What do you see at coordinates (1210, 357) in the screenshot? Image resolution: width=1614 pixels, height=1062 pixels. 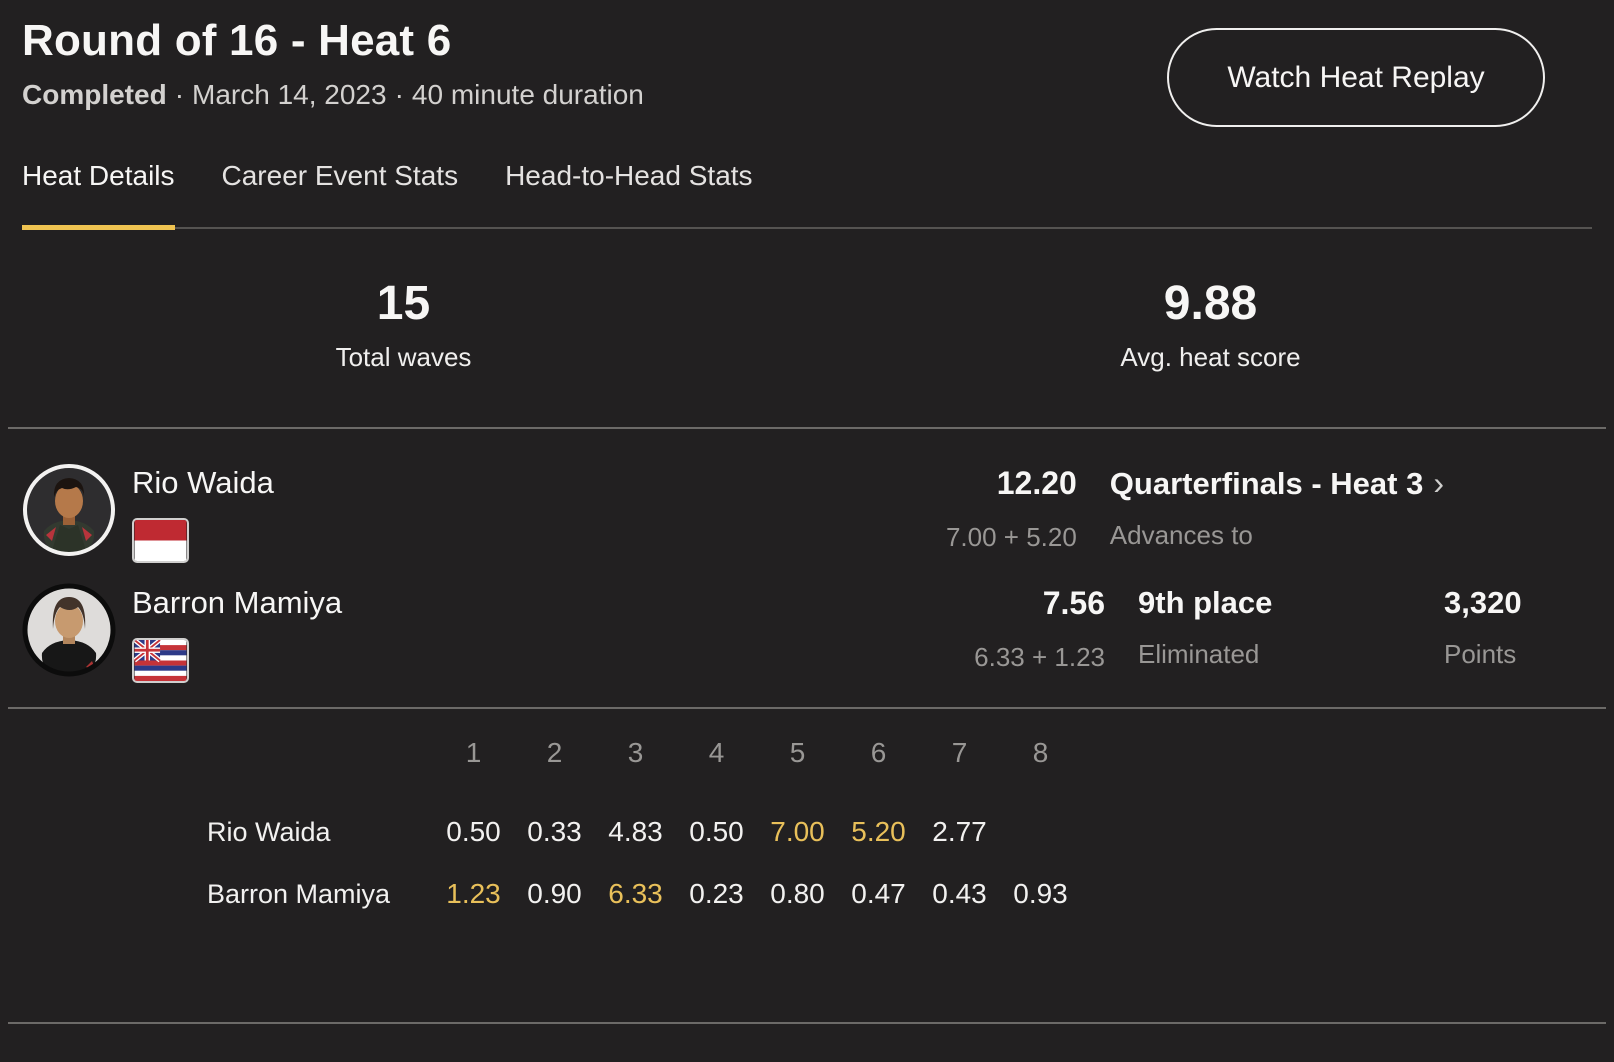 I see `avg-heat-score-label: Avg. heat score` at bounding box center [1210, 357].